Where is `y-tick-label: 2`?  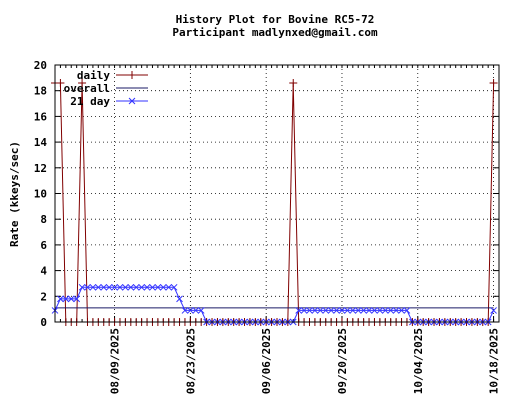 y-tick-label: 2 is located at coordinates (43, 296).